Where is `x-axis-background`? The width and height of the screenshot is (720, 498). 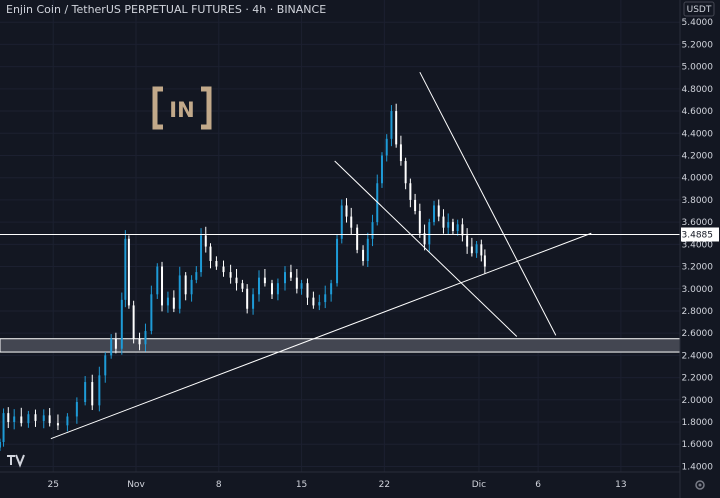 x-axis-background is located at coordinates (360, 485).